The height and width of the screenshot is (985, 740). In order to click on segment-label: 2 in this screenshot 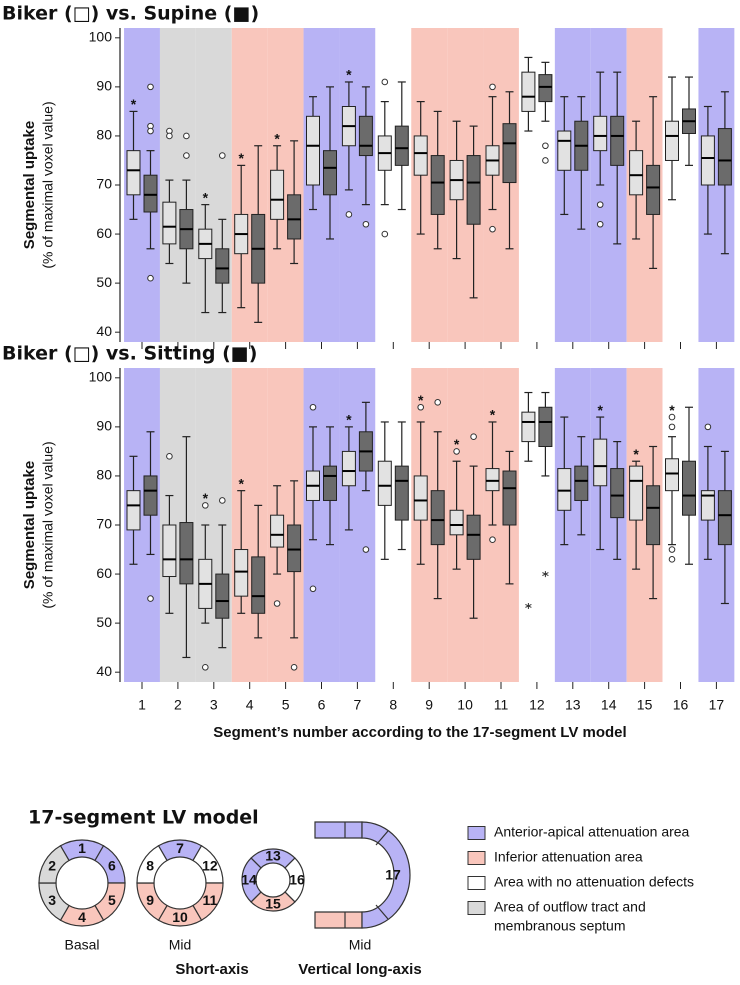, I will do `click(52, 865)`.